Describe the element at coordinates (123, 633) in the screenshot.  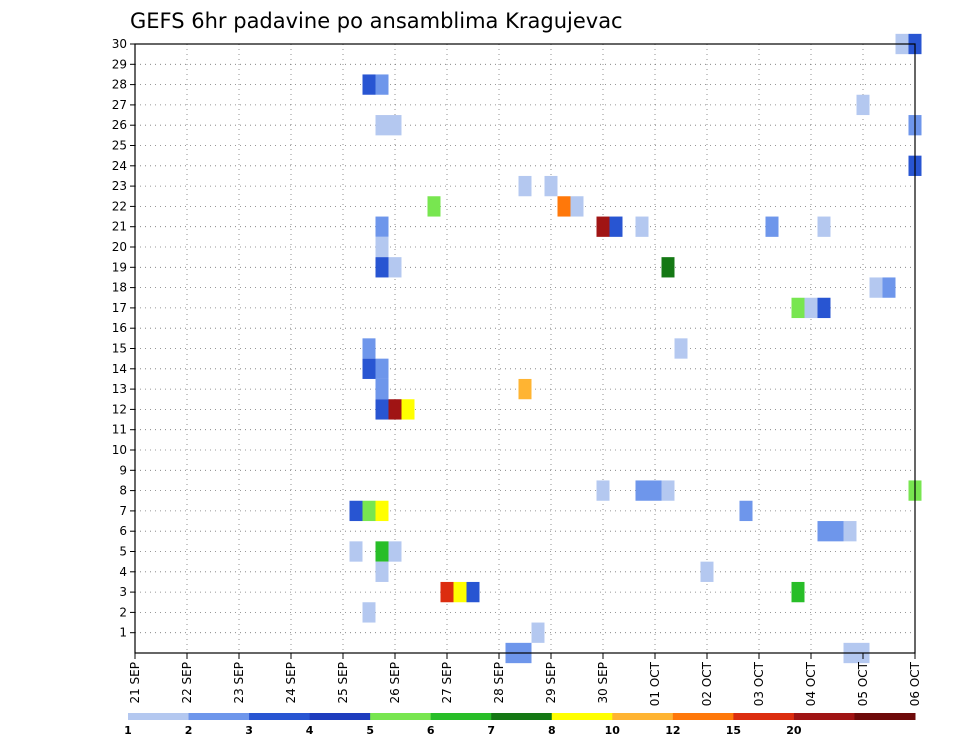
I see `y-tick-label: 1` at that location.